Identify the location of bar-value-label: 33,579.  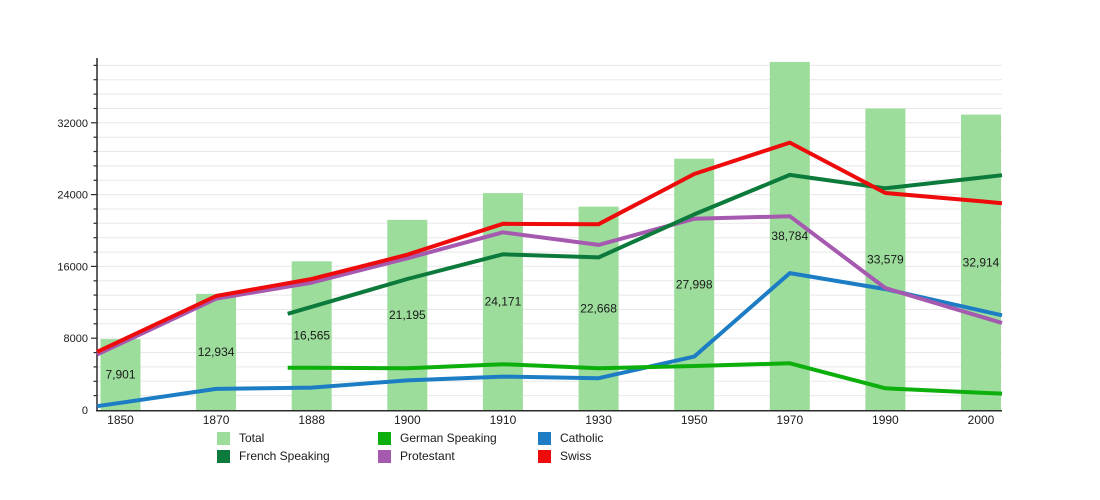
(885, 259).